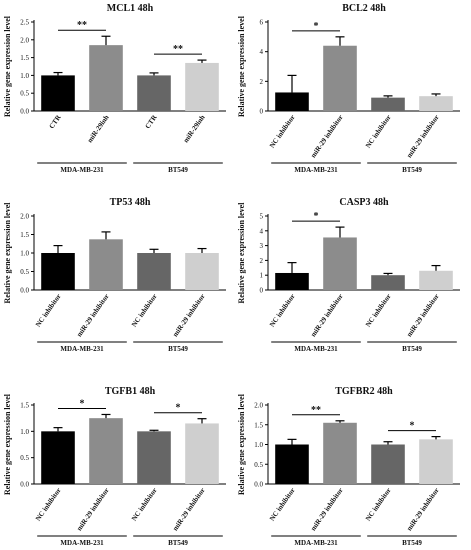  I want to click on chart-title: TP53 48h, so click(130, 202).